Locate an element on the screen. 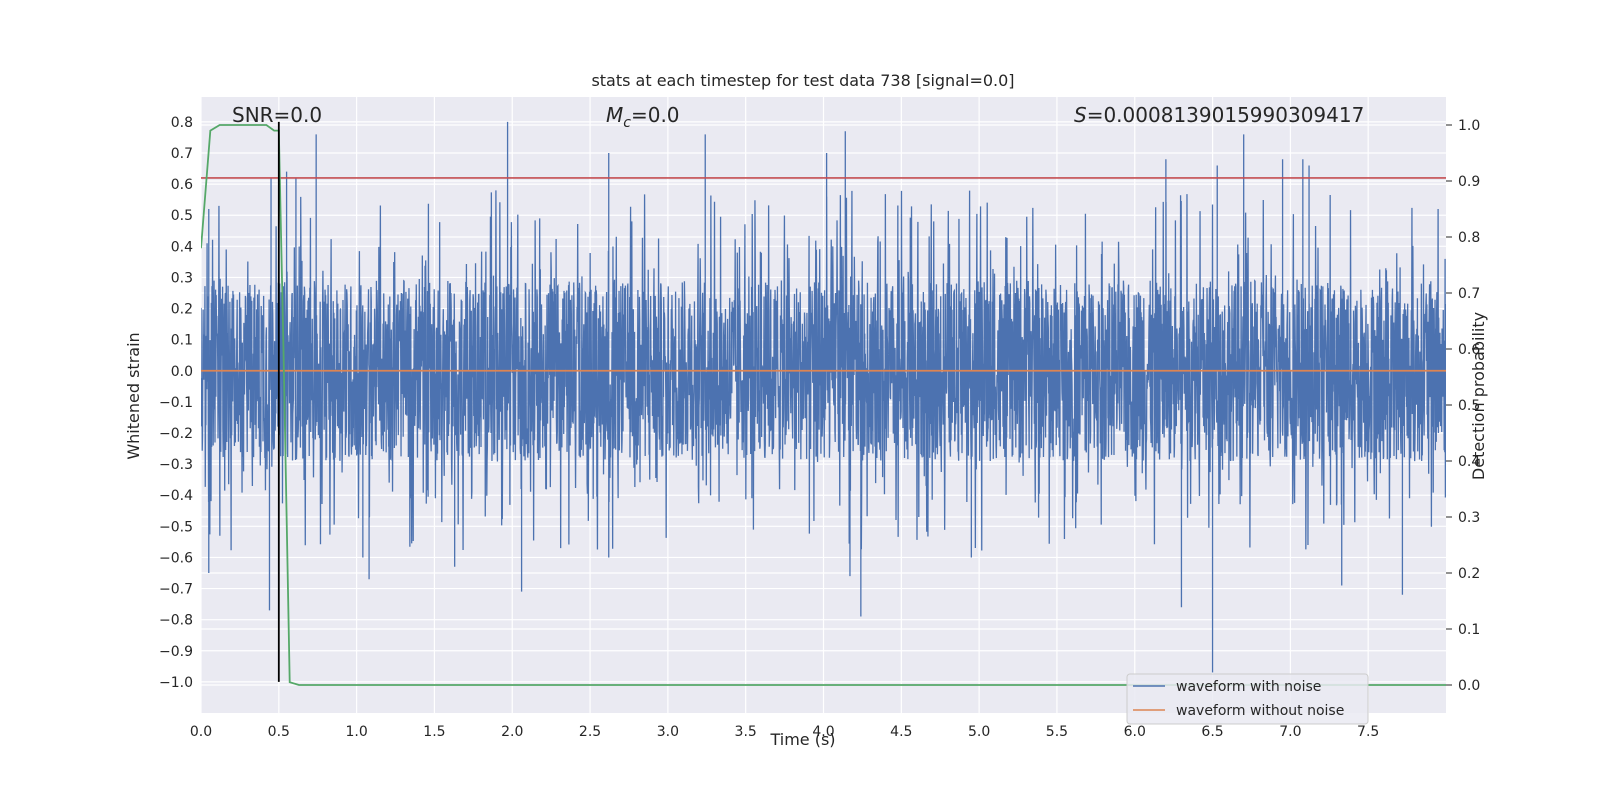 The image size is (1600, 800). y2-tick-label: 0.5 is located at coordinates (1469, 406).